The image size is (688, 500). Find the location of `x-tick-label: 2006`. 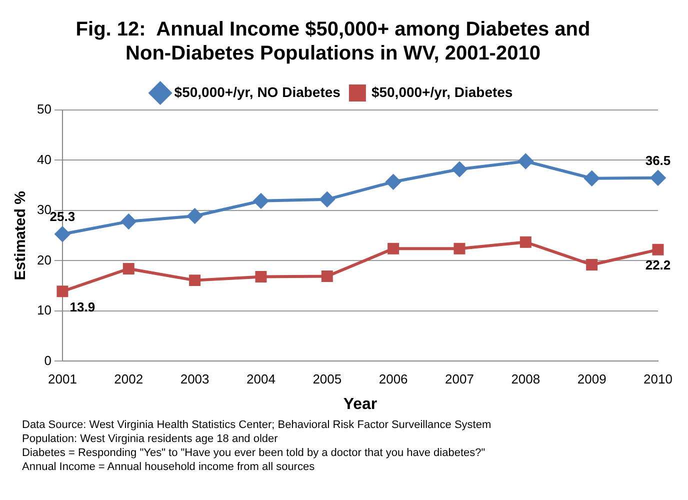

x-tick-label: 2006 is located at coordinates (393, 379).